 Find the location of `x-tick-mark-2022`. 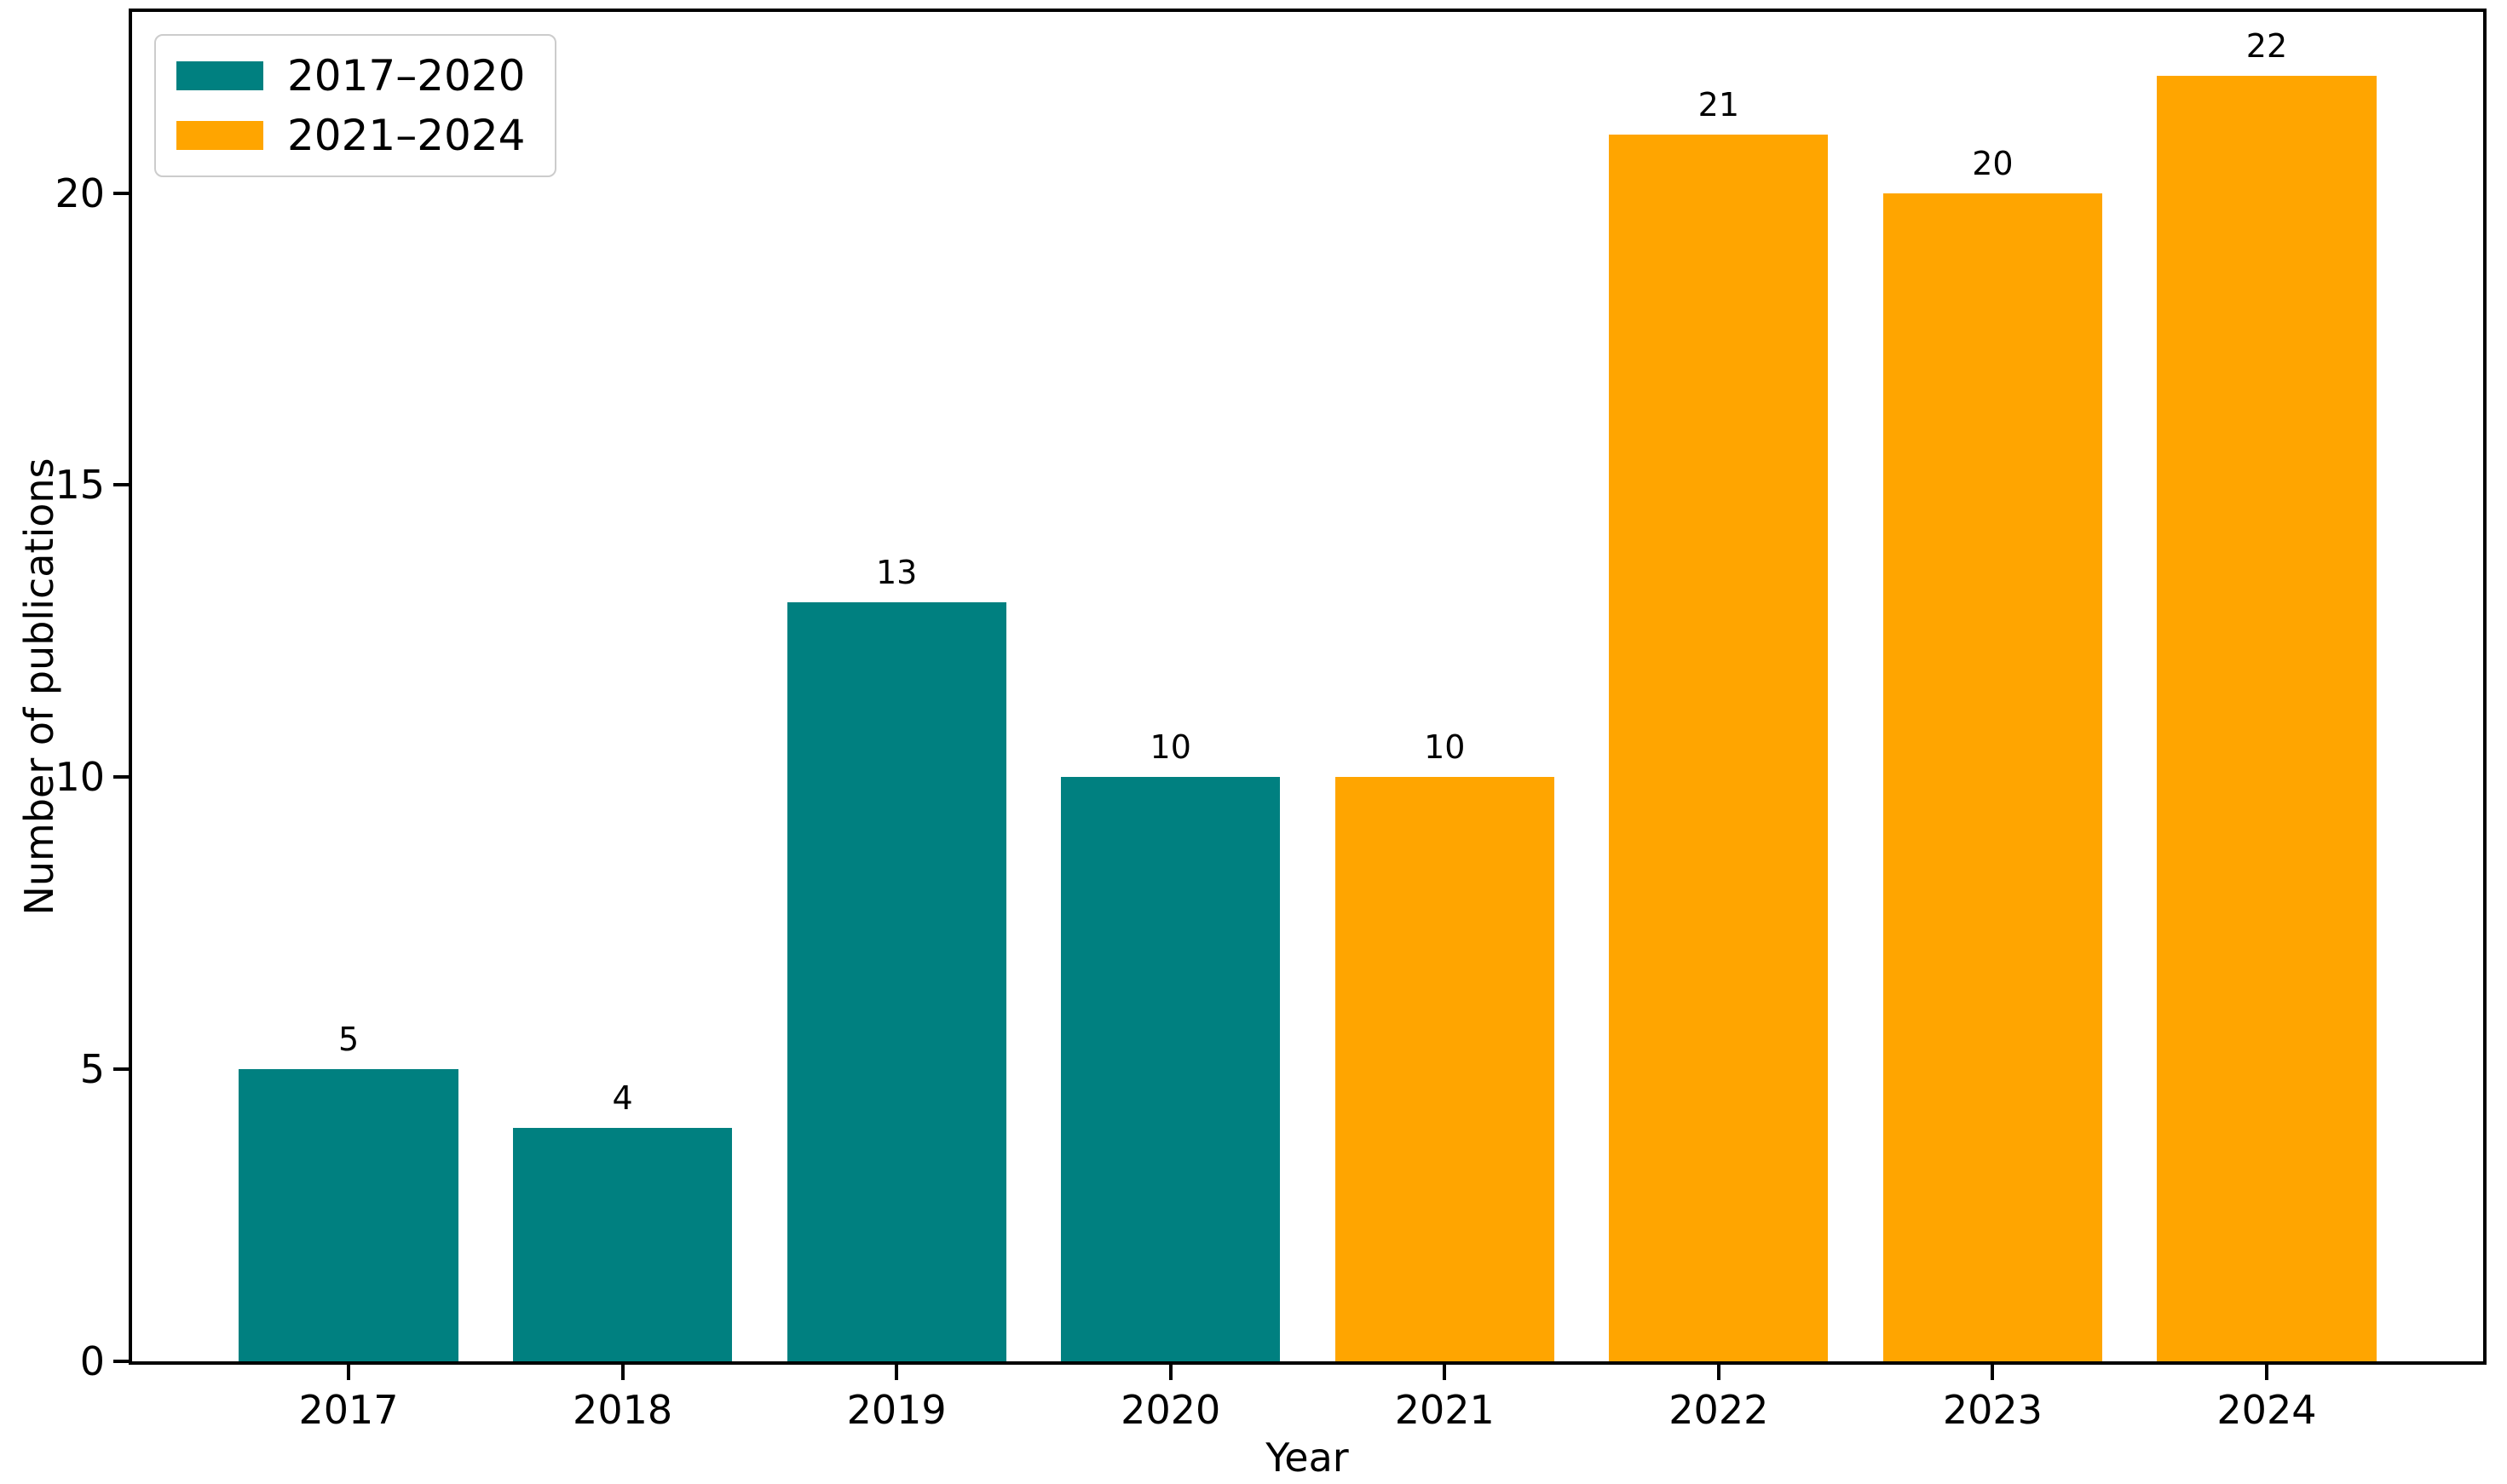

x-tick-mark-2022 is located at coordinates (1718, 1372).